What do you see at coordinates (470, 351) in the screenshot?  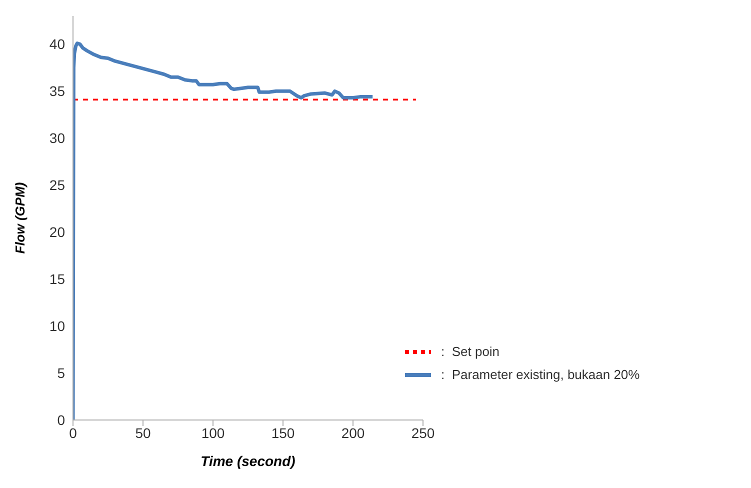 I see `legend-label: : Set poin` at bounding box center [470, 351].